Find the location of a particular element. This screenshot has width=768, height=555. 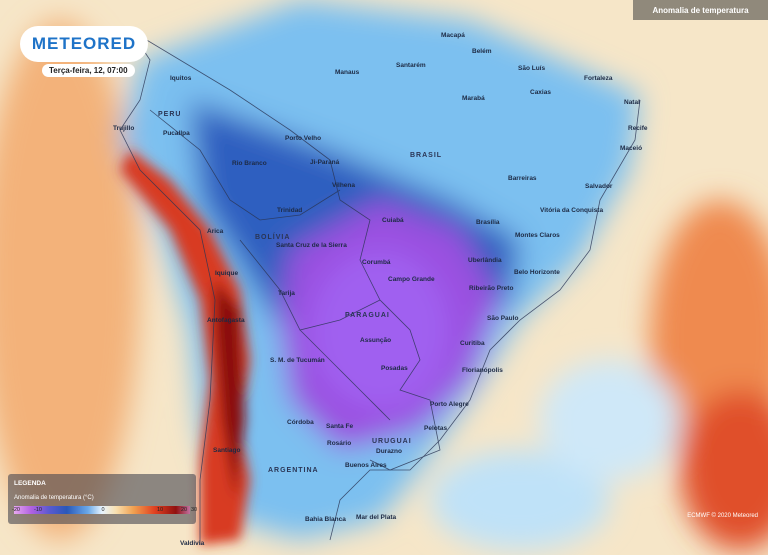

legend-tick: -10 is located at coordinates (38, 510).